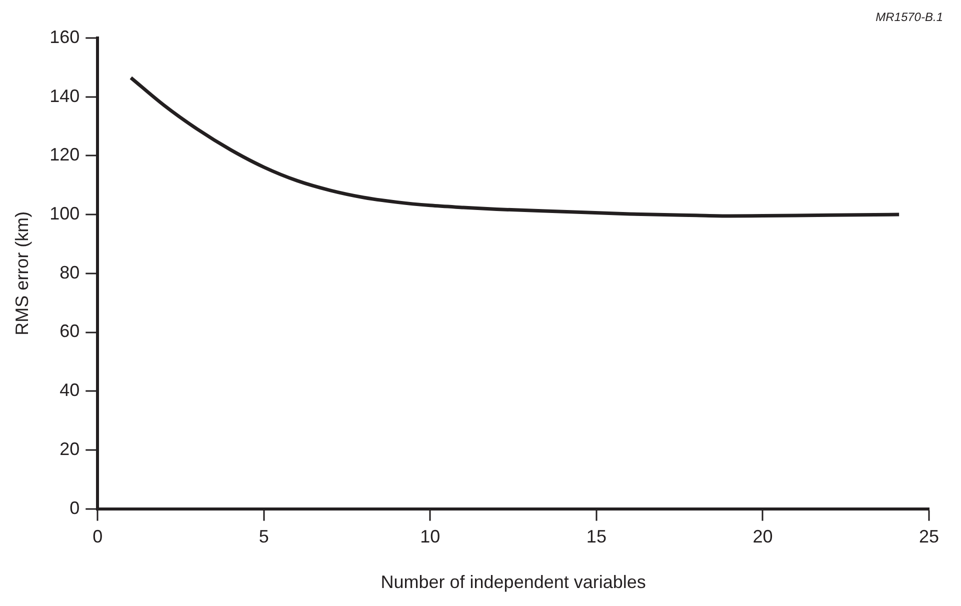 The width and height of the screenshot is (961, 606). Describe the element at coordinates (65, 154) in the screenshot. I see `y-tick-label: 120` at that location.